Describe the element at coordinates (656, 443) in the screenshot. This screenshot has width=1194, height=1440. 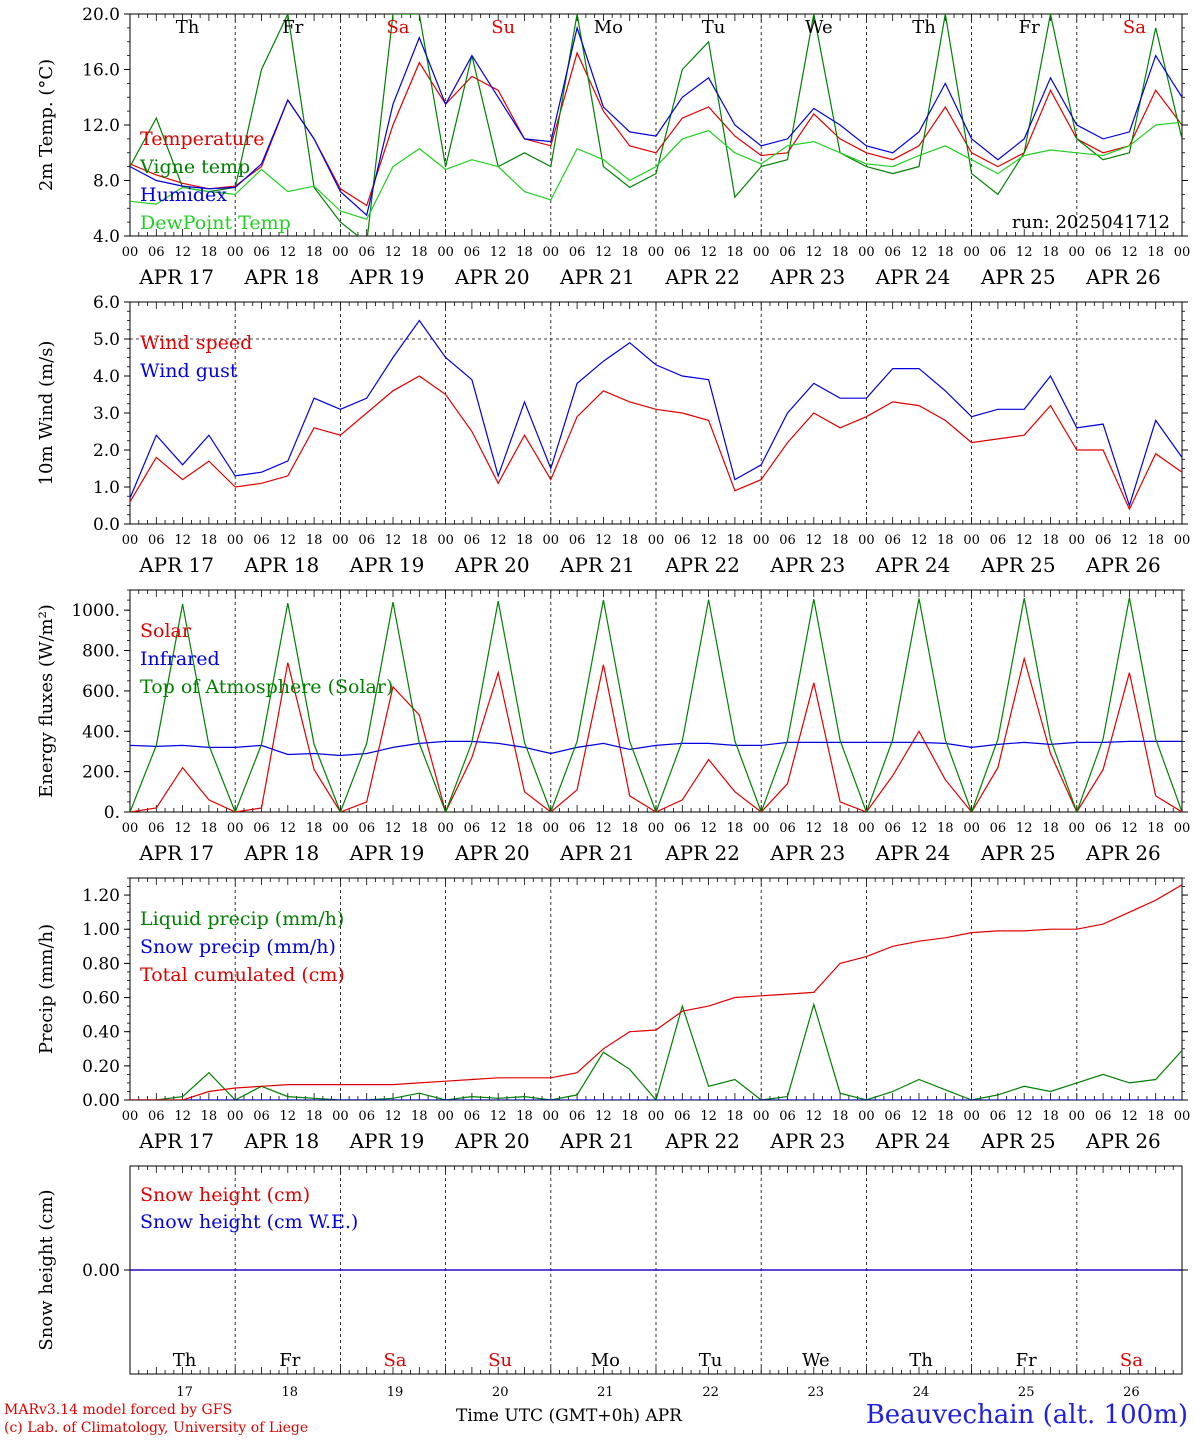
I see `series-line-wind-speed` at that location.